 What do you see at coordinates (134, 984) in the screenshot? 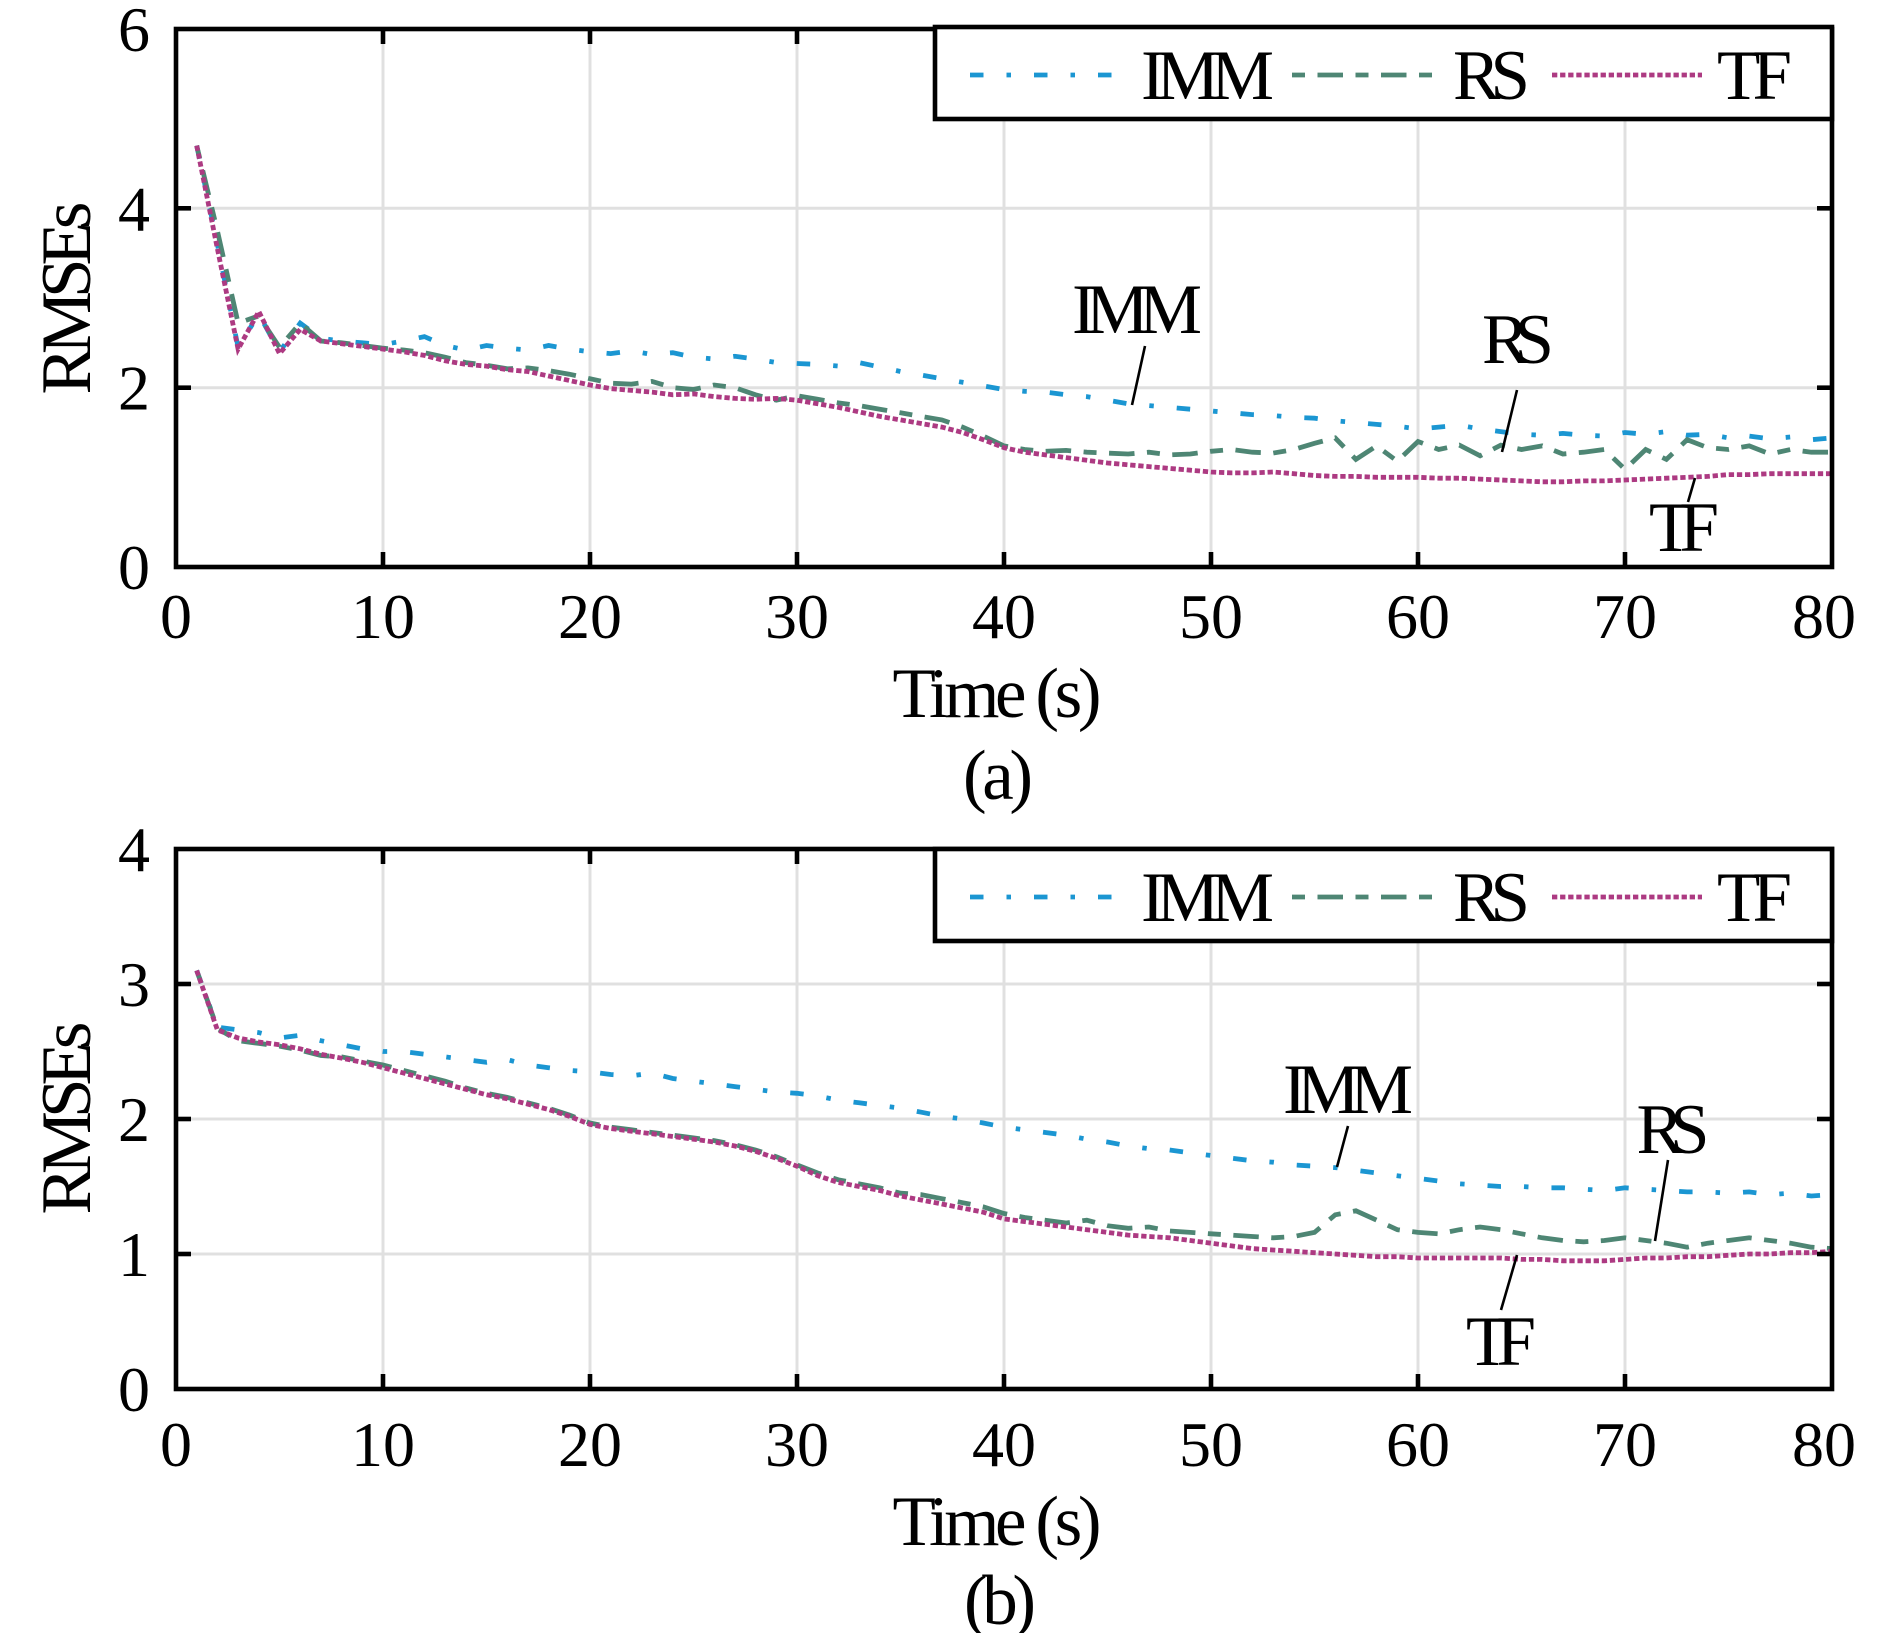
I see `svg-text: 3` at bounding box center [134, 984].